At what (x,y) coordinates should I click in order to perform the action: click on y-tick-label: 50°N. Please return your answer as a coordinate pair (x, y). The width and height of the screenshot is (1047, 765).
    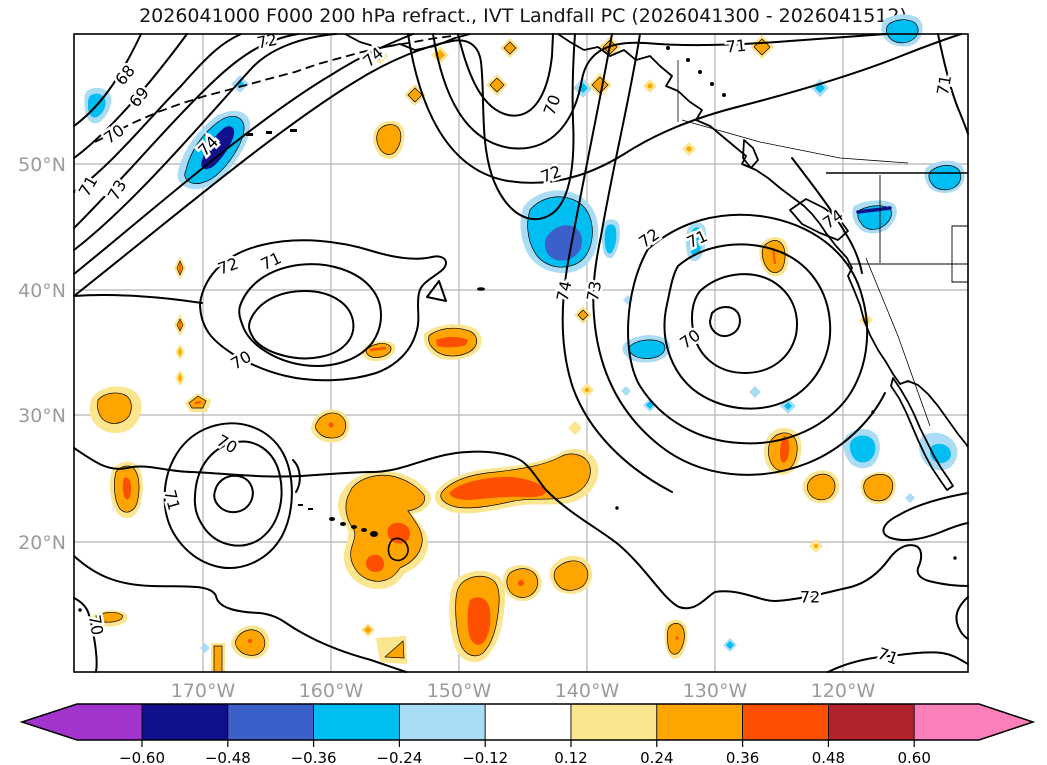
    Looking at the image, I should click on (42, 165).